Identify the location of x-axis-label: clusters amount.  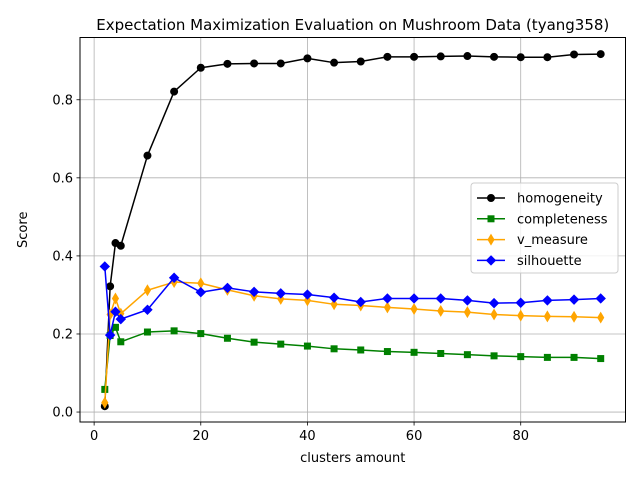
(352, 458).